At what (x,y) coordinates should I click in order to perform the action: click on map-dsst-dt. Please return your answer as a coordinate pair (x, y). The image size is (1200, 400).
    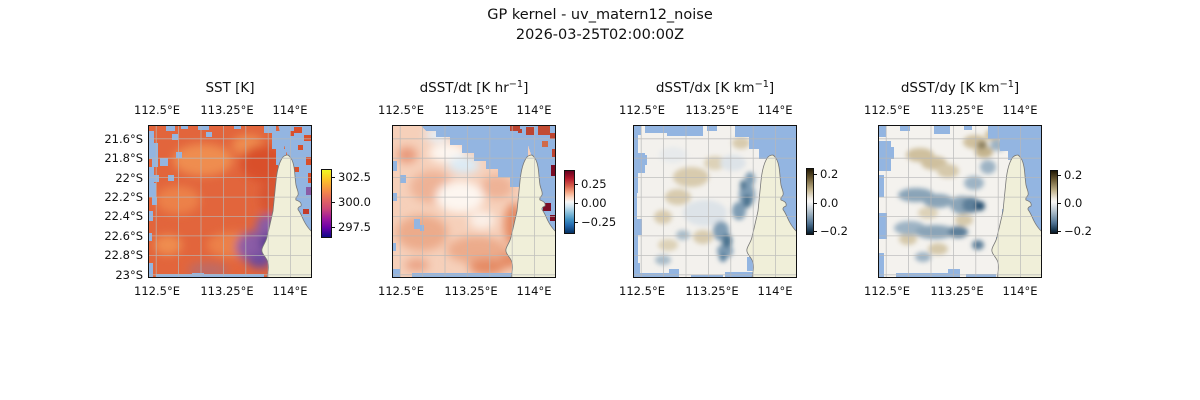
    Looking at the image, I should click on (474, 201).